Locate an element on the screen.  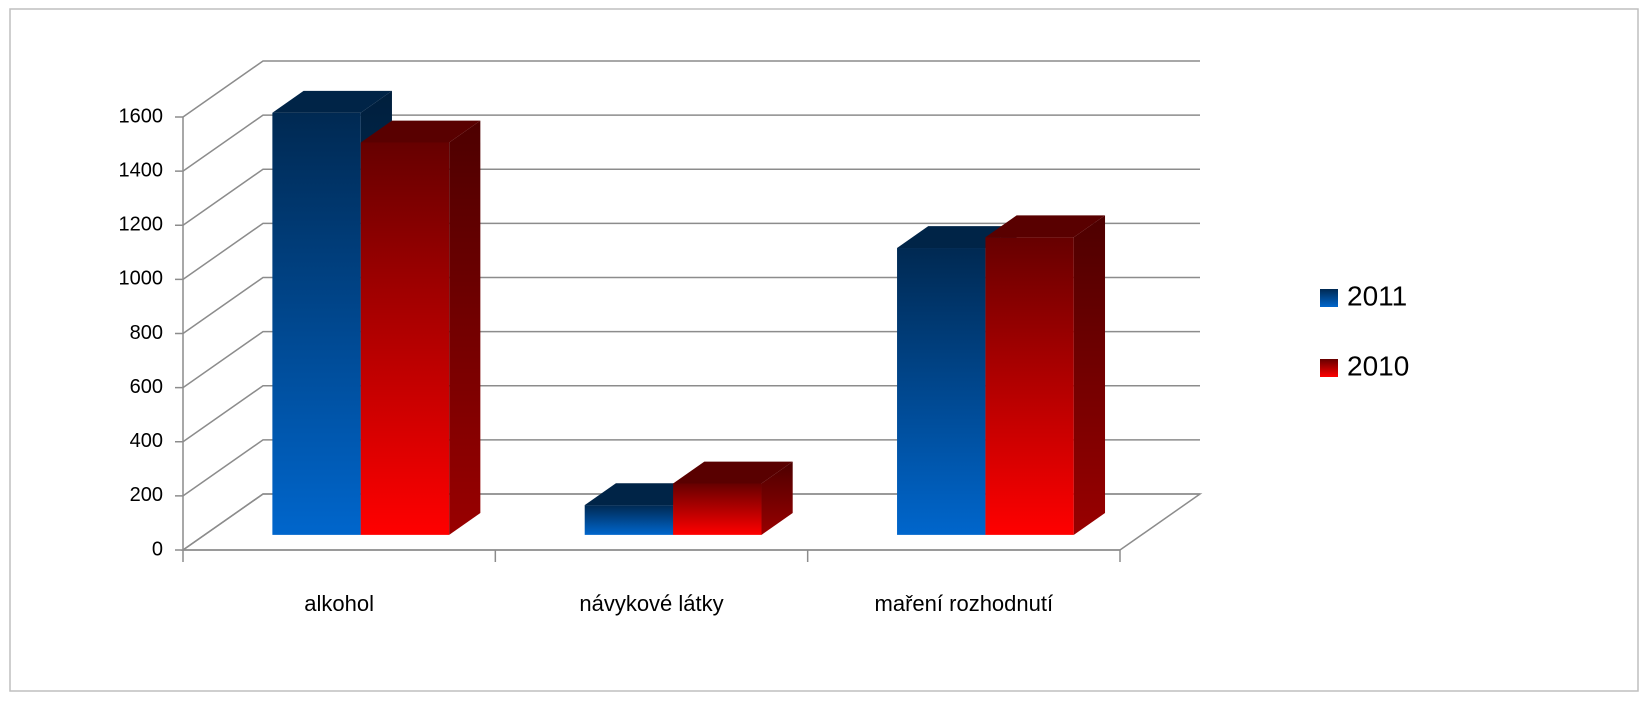
x-tick-label: maření rozhodnutí is located at coordinates (964, 603).